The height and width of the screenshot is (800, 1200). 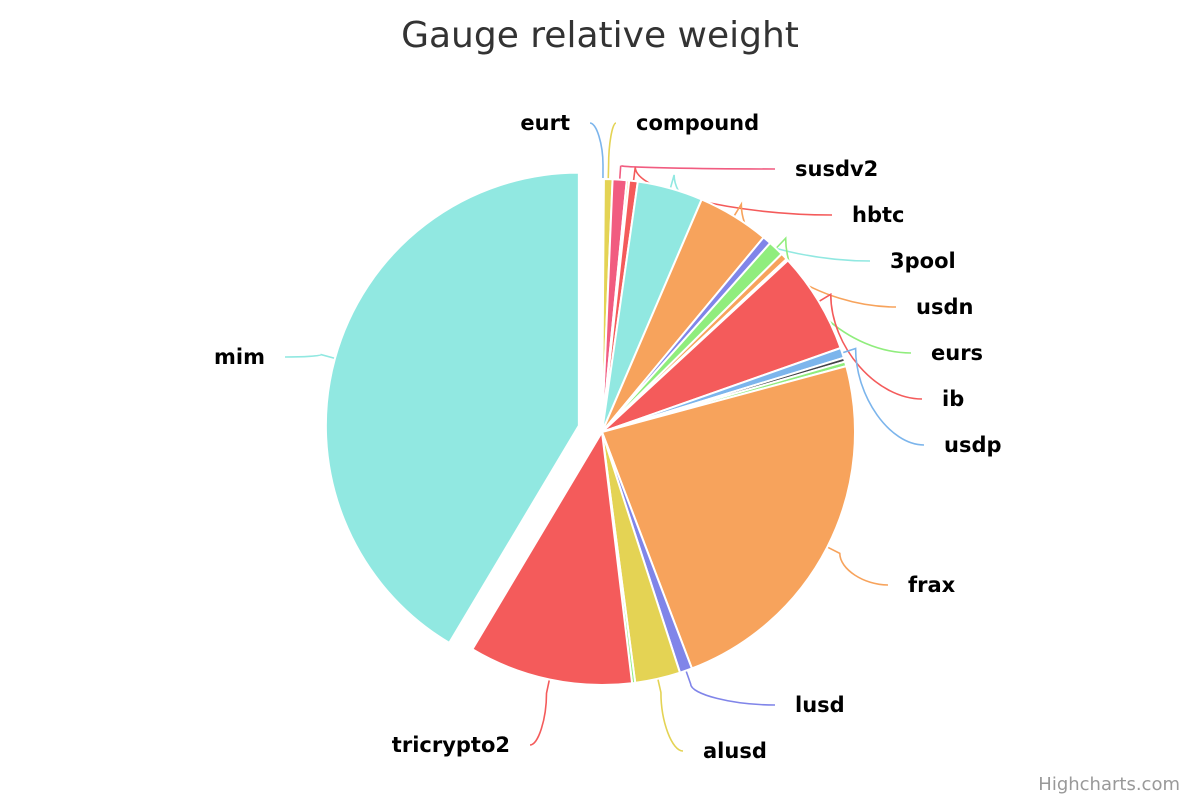 What do you see at coordinates (697, 123) in the screenshot?
I see `slice-label-compound: compound` at bounding box center [697, 123].